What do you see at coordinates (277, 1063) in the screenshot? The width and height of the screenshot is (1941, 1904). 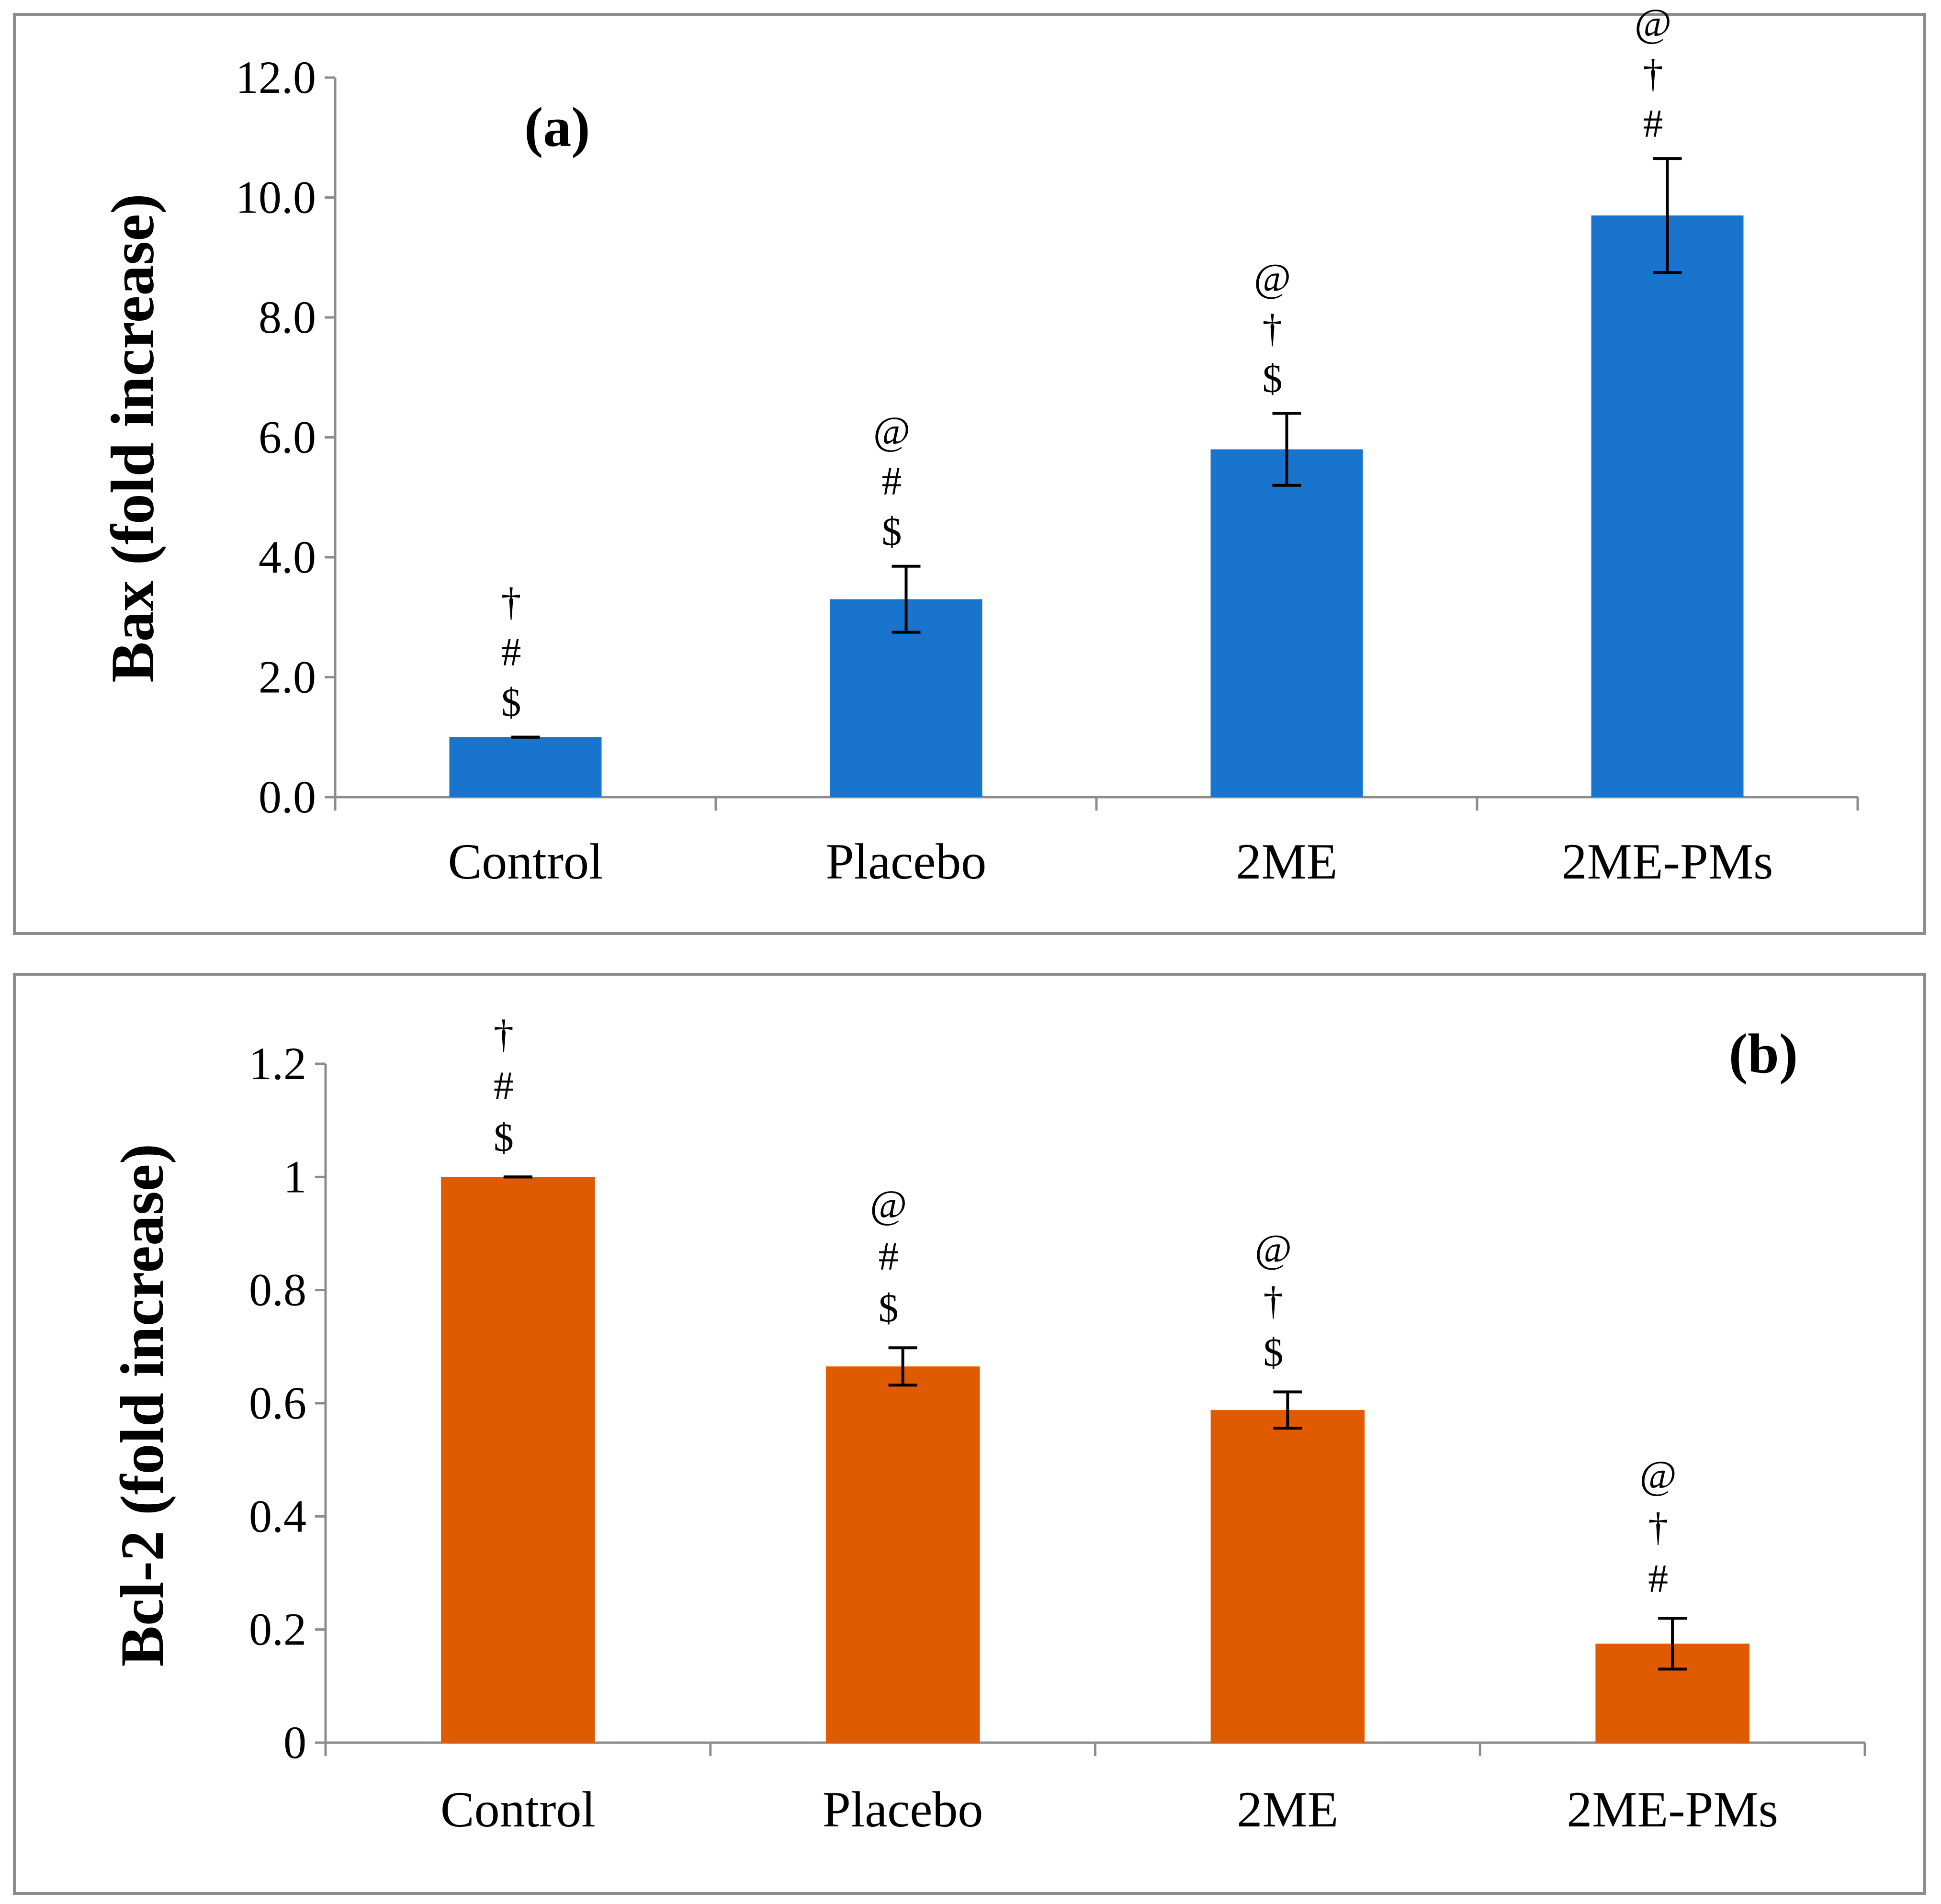 I see `y-tick-label: 1.2` at bounding box center [277, 1063].